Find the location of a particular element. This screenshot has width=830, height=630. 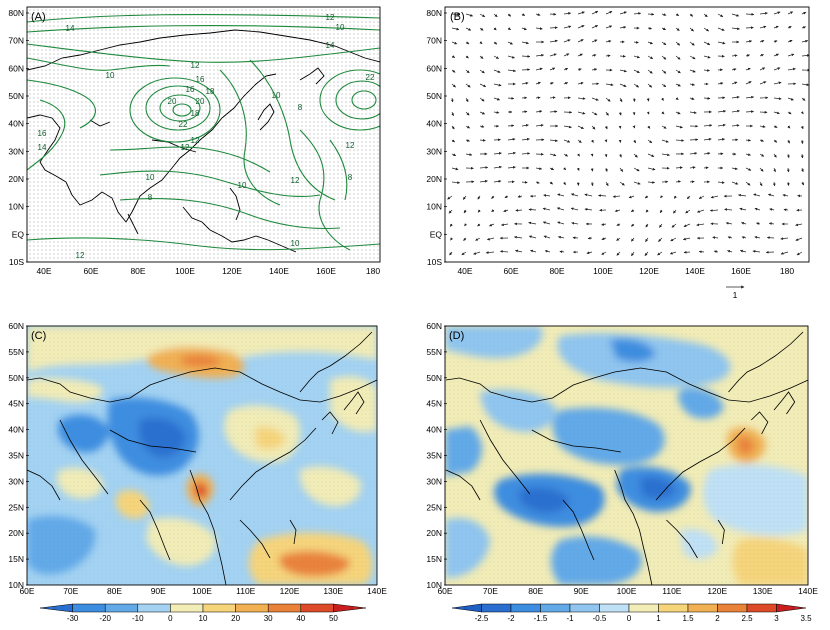

lon-tick-label: 100E is located at coordinates (202, 591).